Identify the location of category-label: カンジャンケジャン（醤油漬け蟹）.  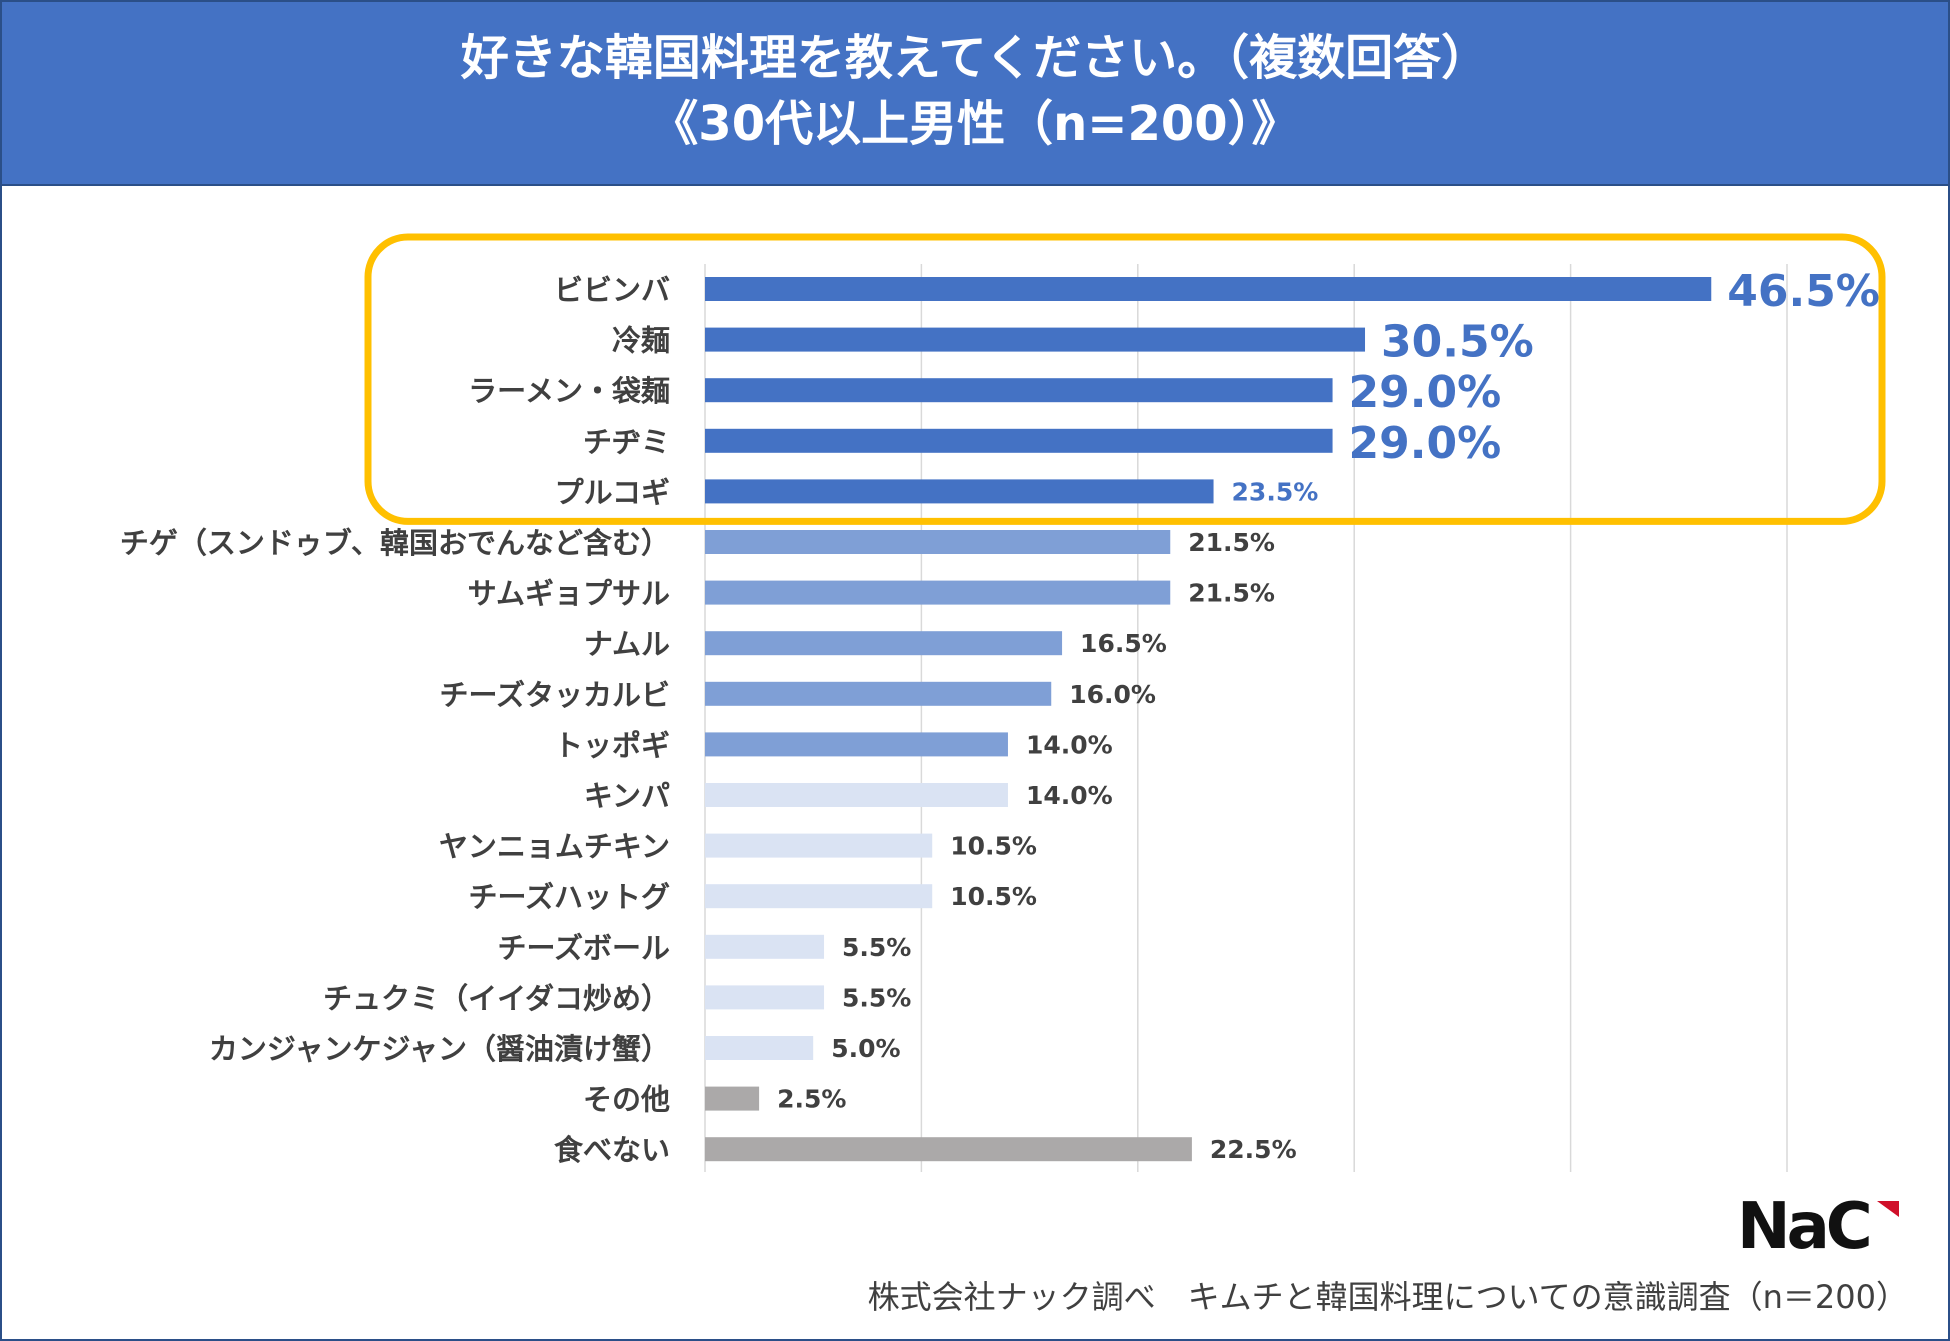
(439, 1049).